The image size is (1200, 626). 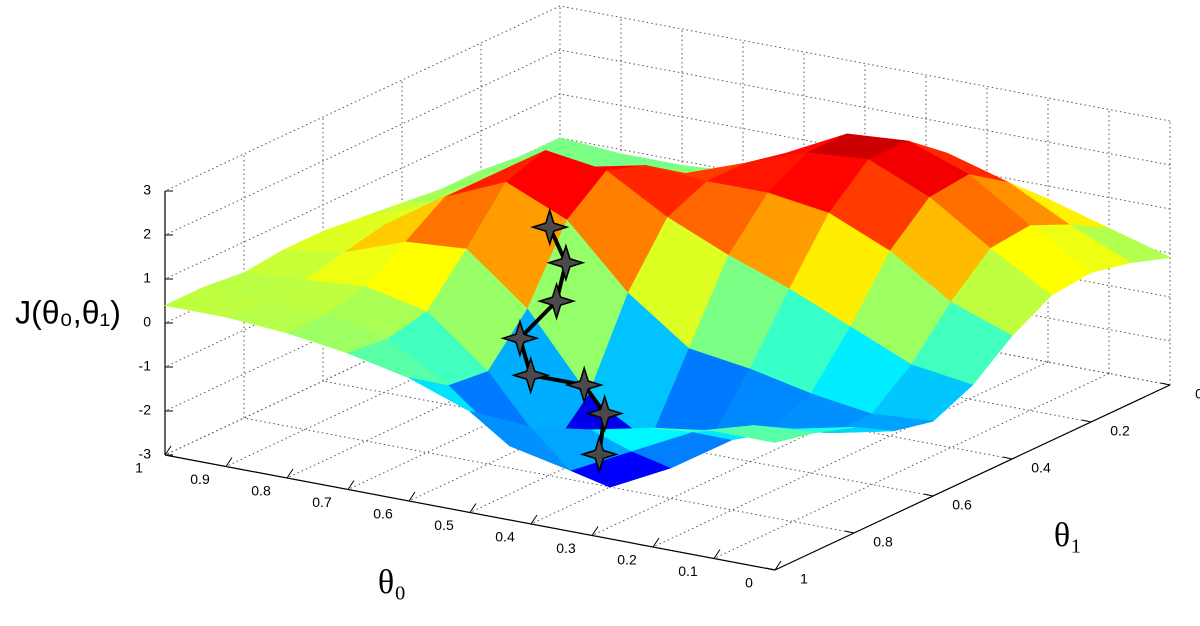 What do you see at coordinates (322, 502) in the screenshot?
I see `x-tick-label: 0.7` at bounding box center [322, 502].